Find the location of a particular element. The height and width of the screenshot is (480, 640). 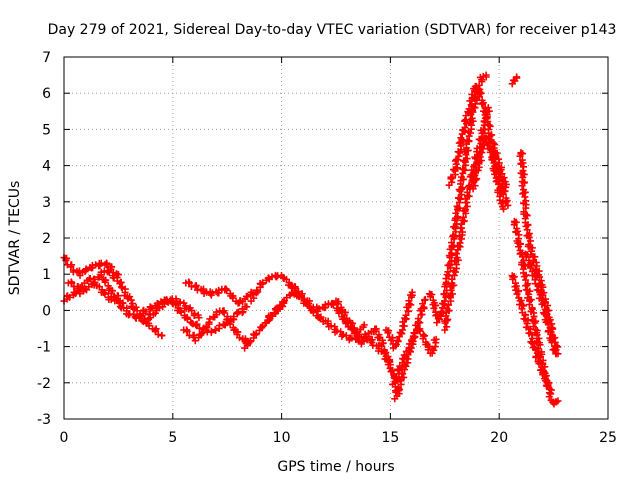

y-tick-label: -1 is located at coordinates (44, 348).